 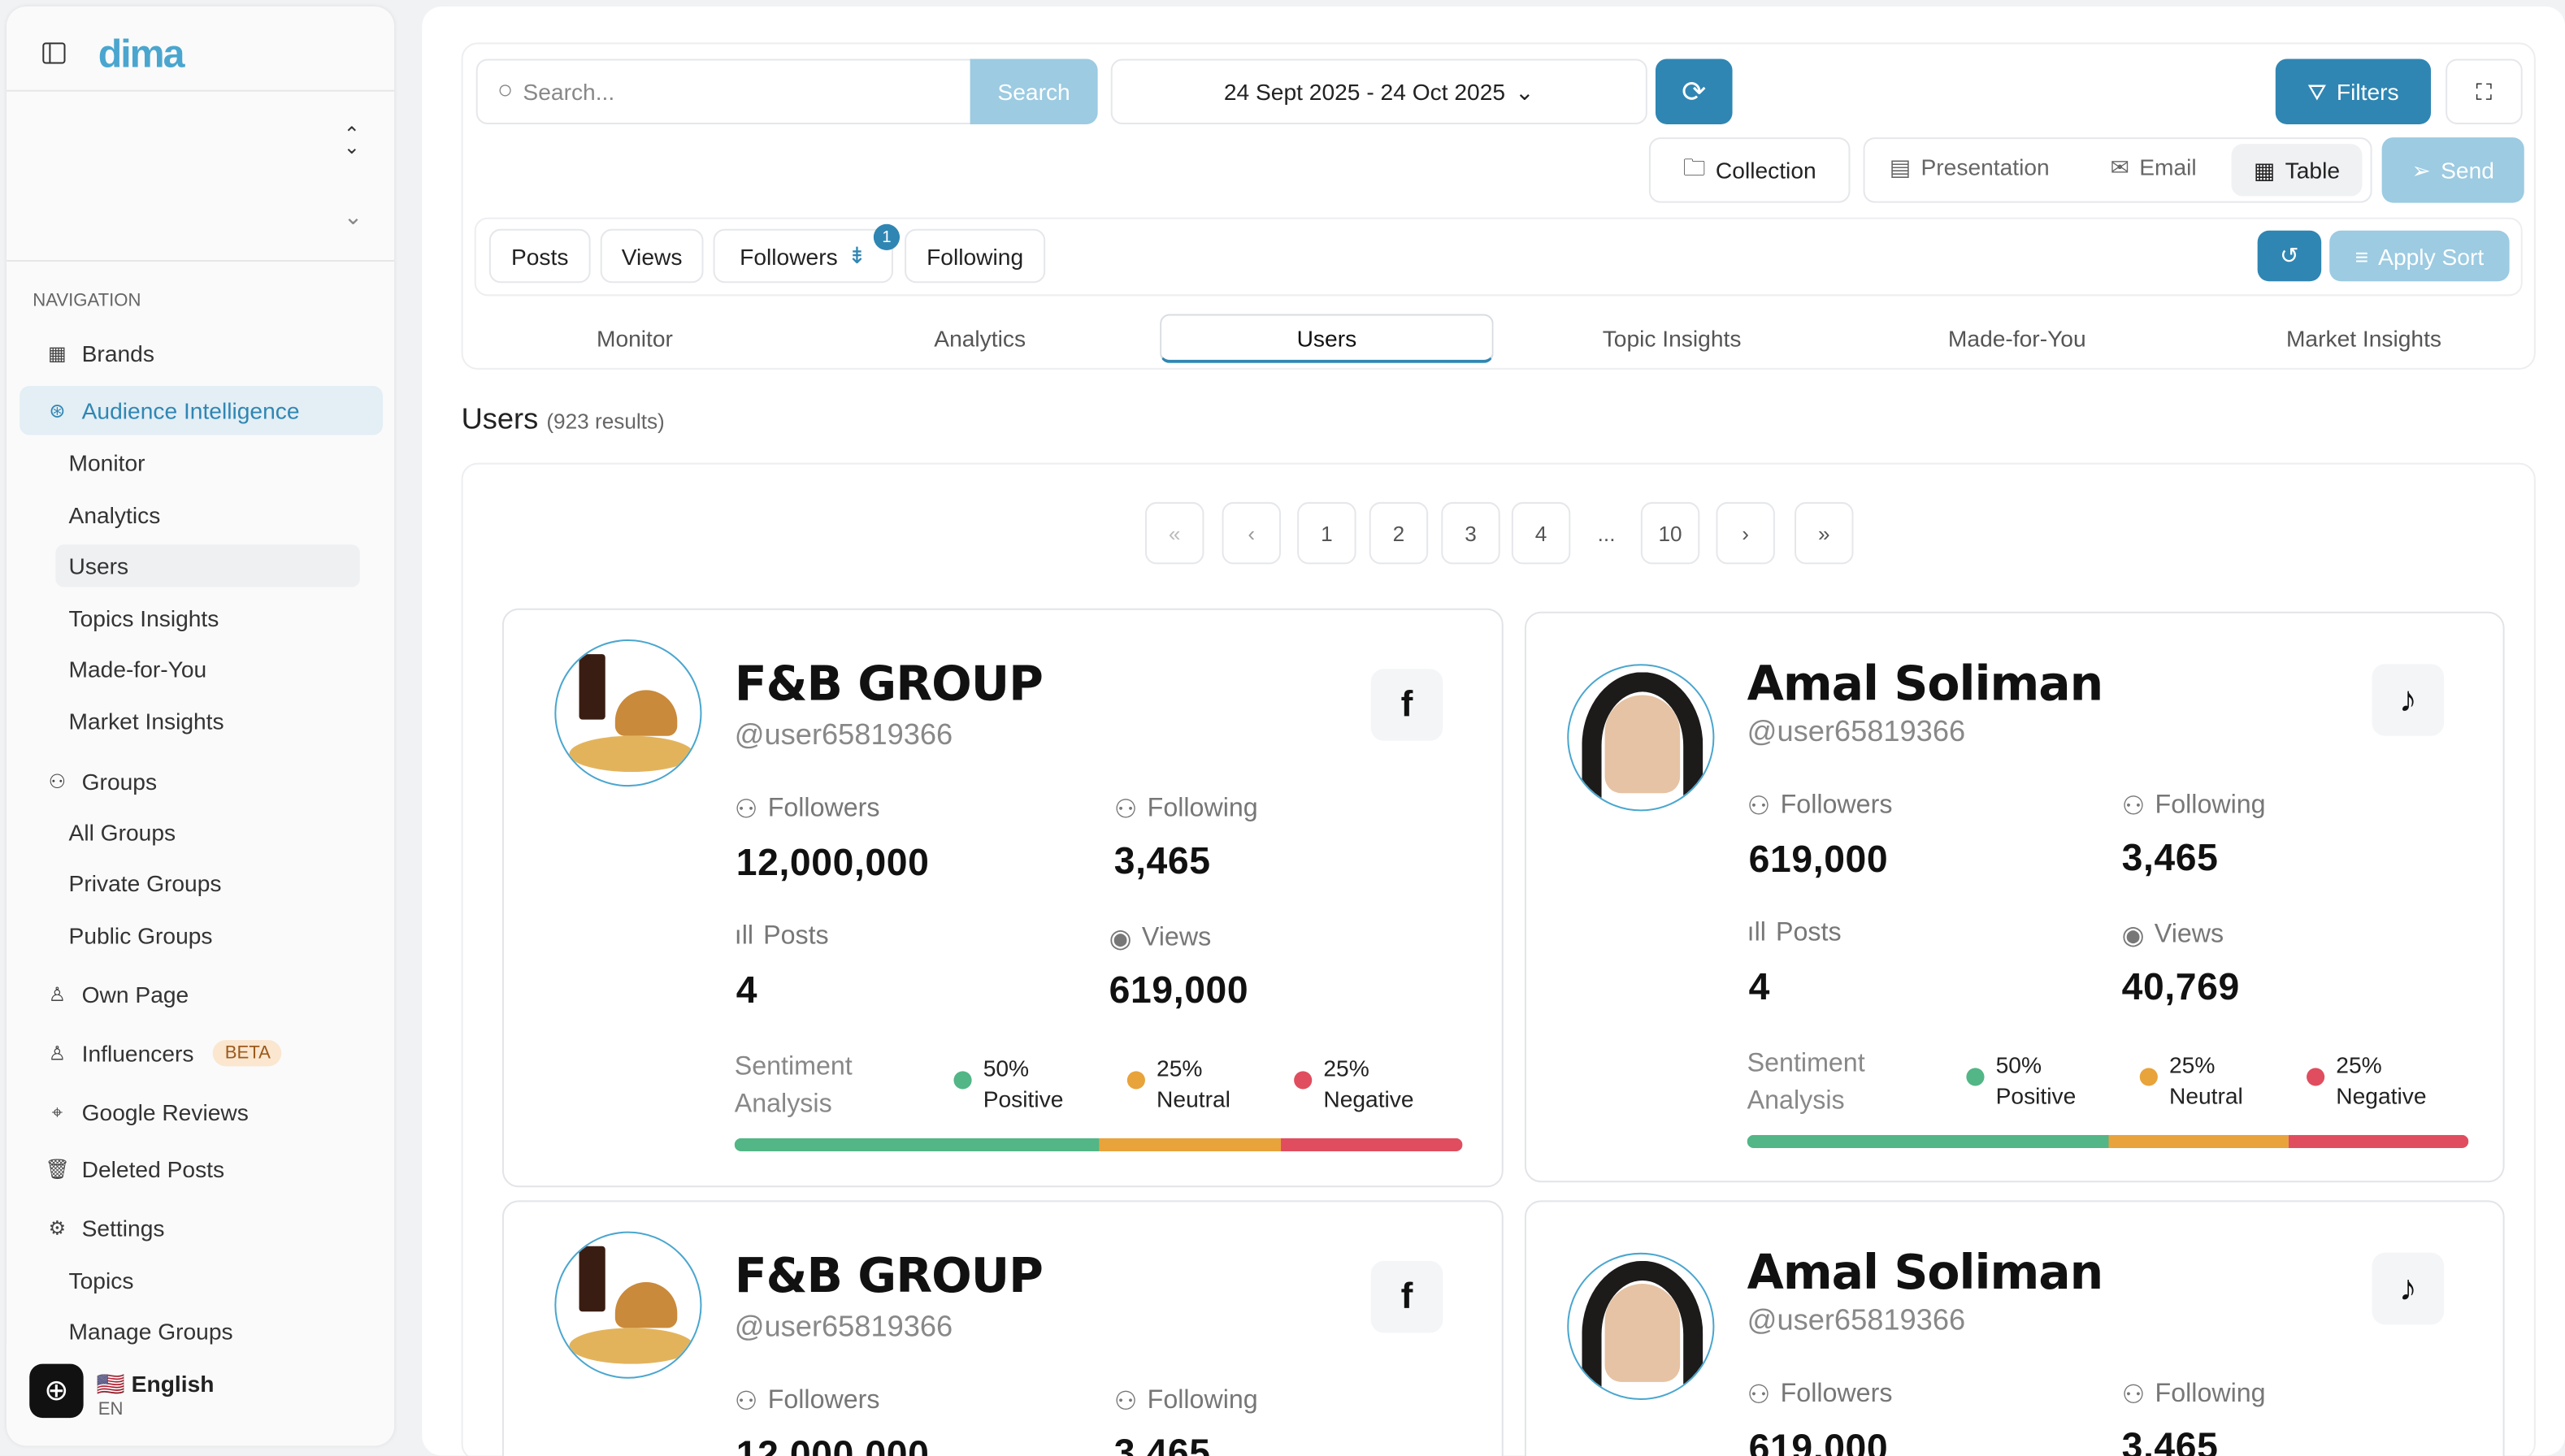 What do you see at coordinates (201, 1053) in the screenshot?
I see `sidebar-item-influencers: ♙ Influencers BETA` at bounding box center [201, 1053].